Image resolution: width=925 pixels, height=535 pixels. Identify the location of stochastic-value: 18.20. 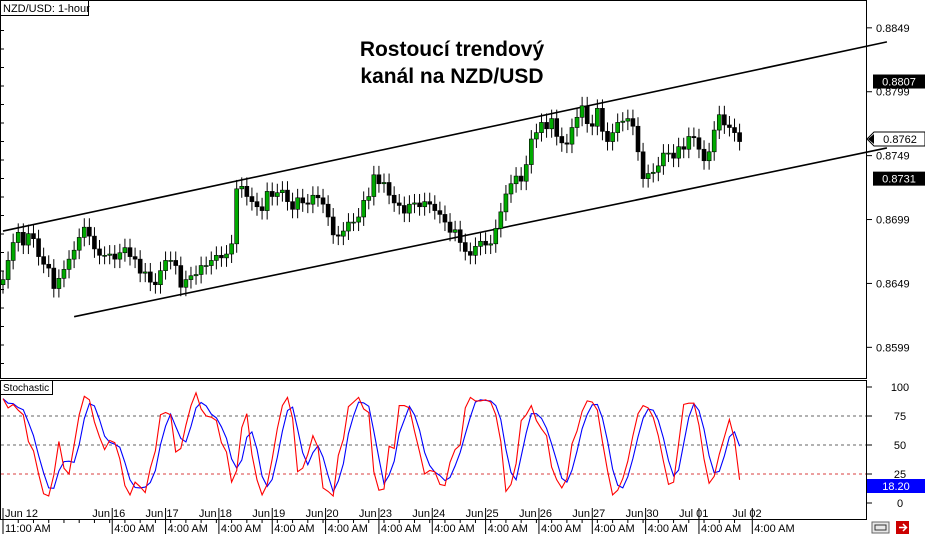
(896, 487).